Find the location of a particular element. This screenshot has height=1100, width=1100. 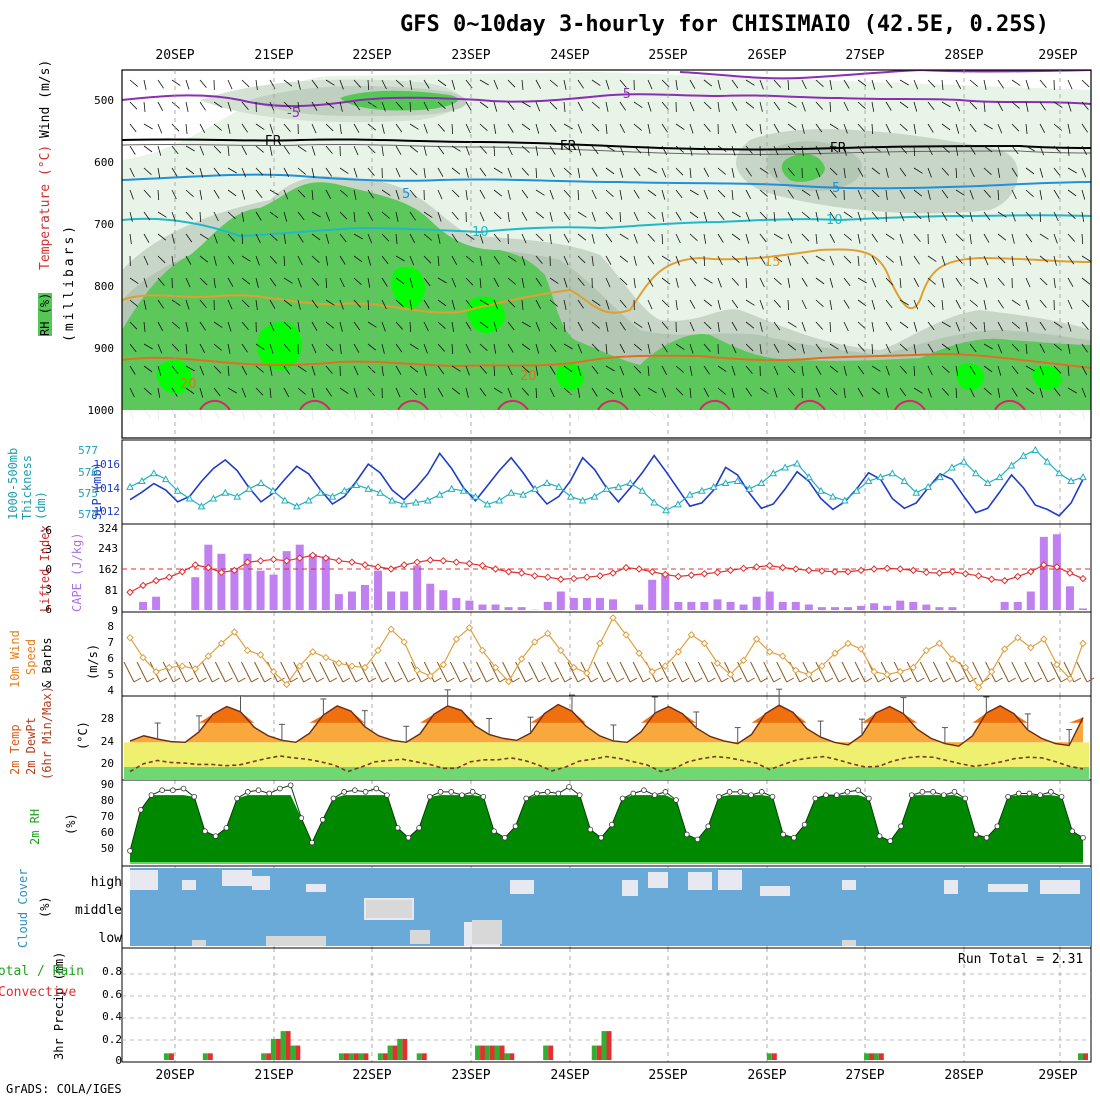

temp-tick-2: 20 is located at coordinates (107, 763).